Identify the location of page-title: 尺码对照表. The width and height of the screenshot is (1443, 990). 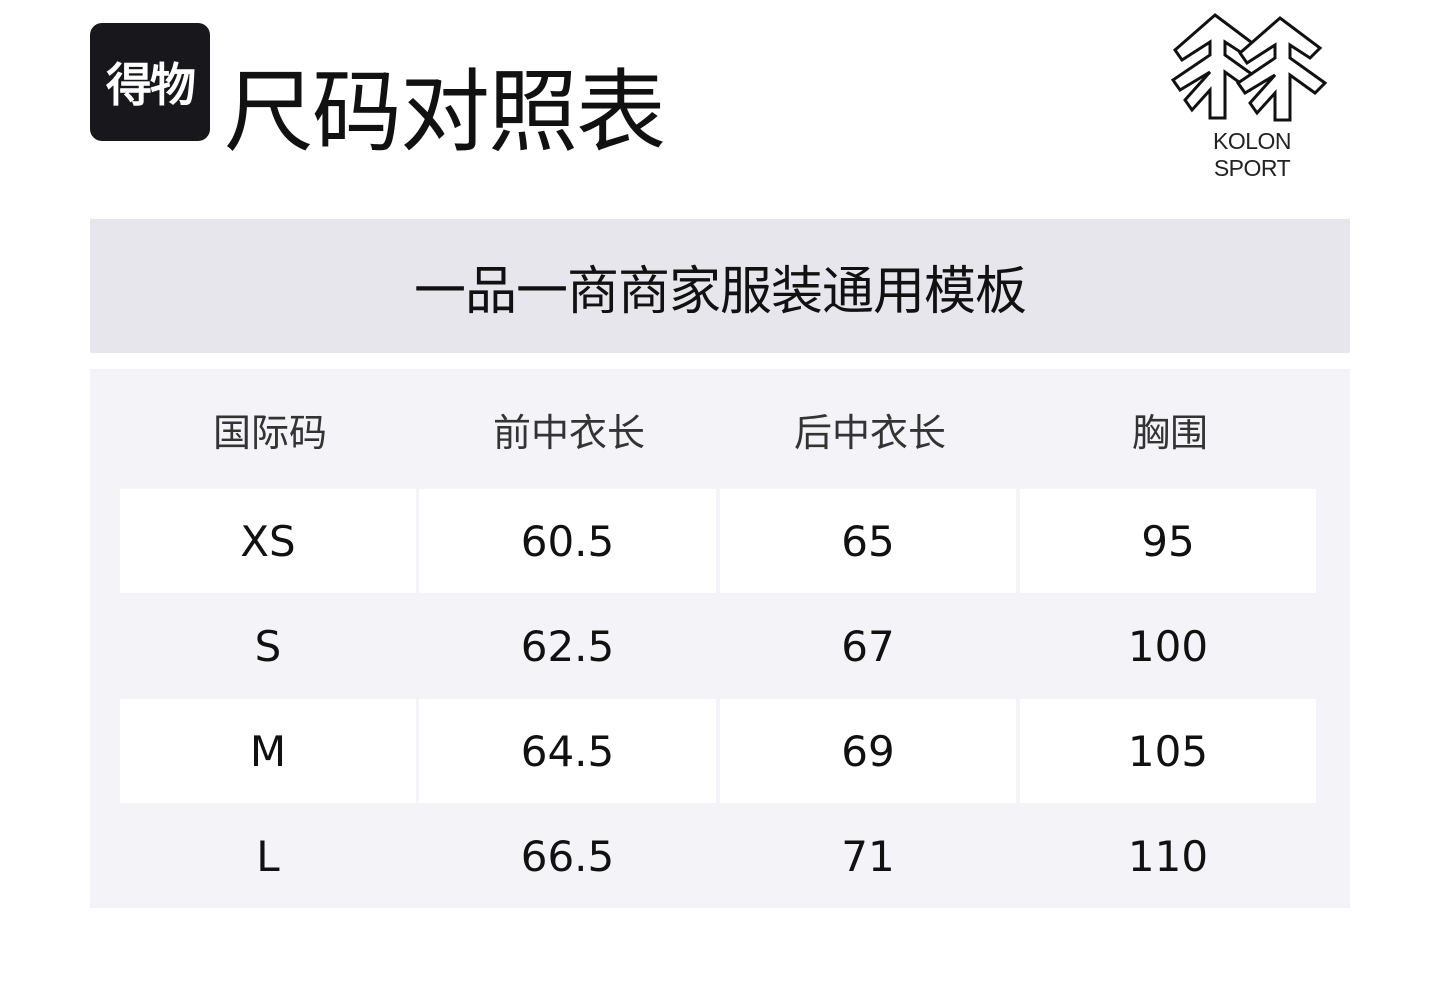
(445, 112).